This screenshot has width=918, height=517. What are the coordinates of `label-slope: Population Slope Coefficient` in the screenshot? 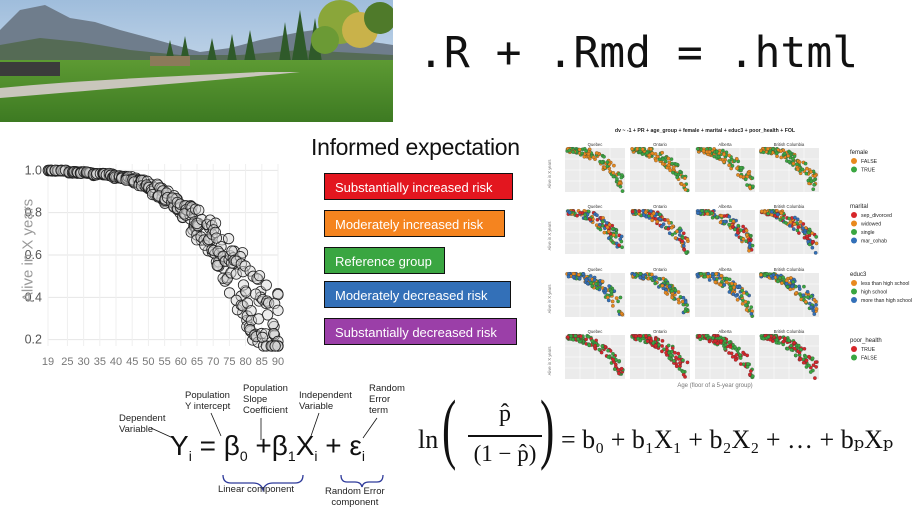 It's located at (265, 399).